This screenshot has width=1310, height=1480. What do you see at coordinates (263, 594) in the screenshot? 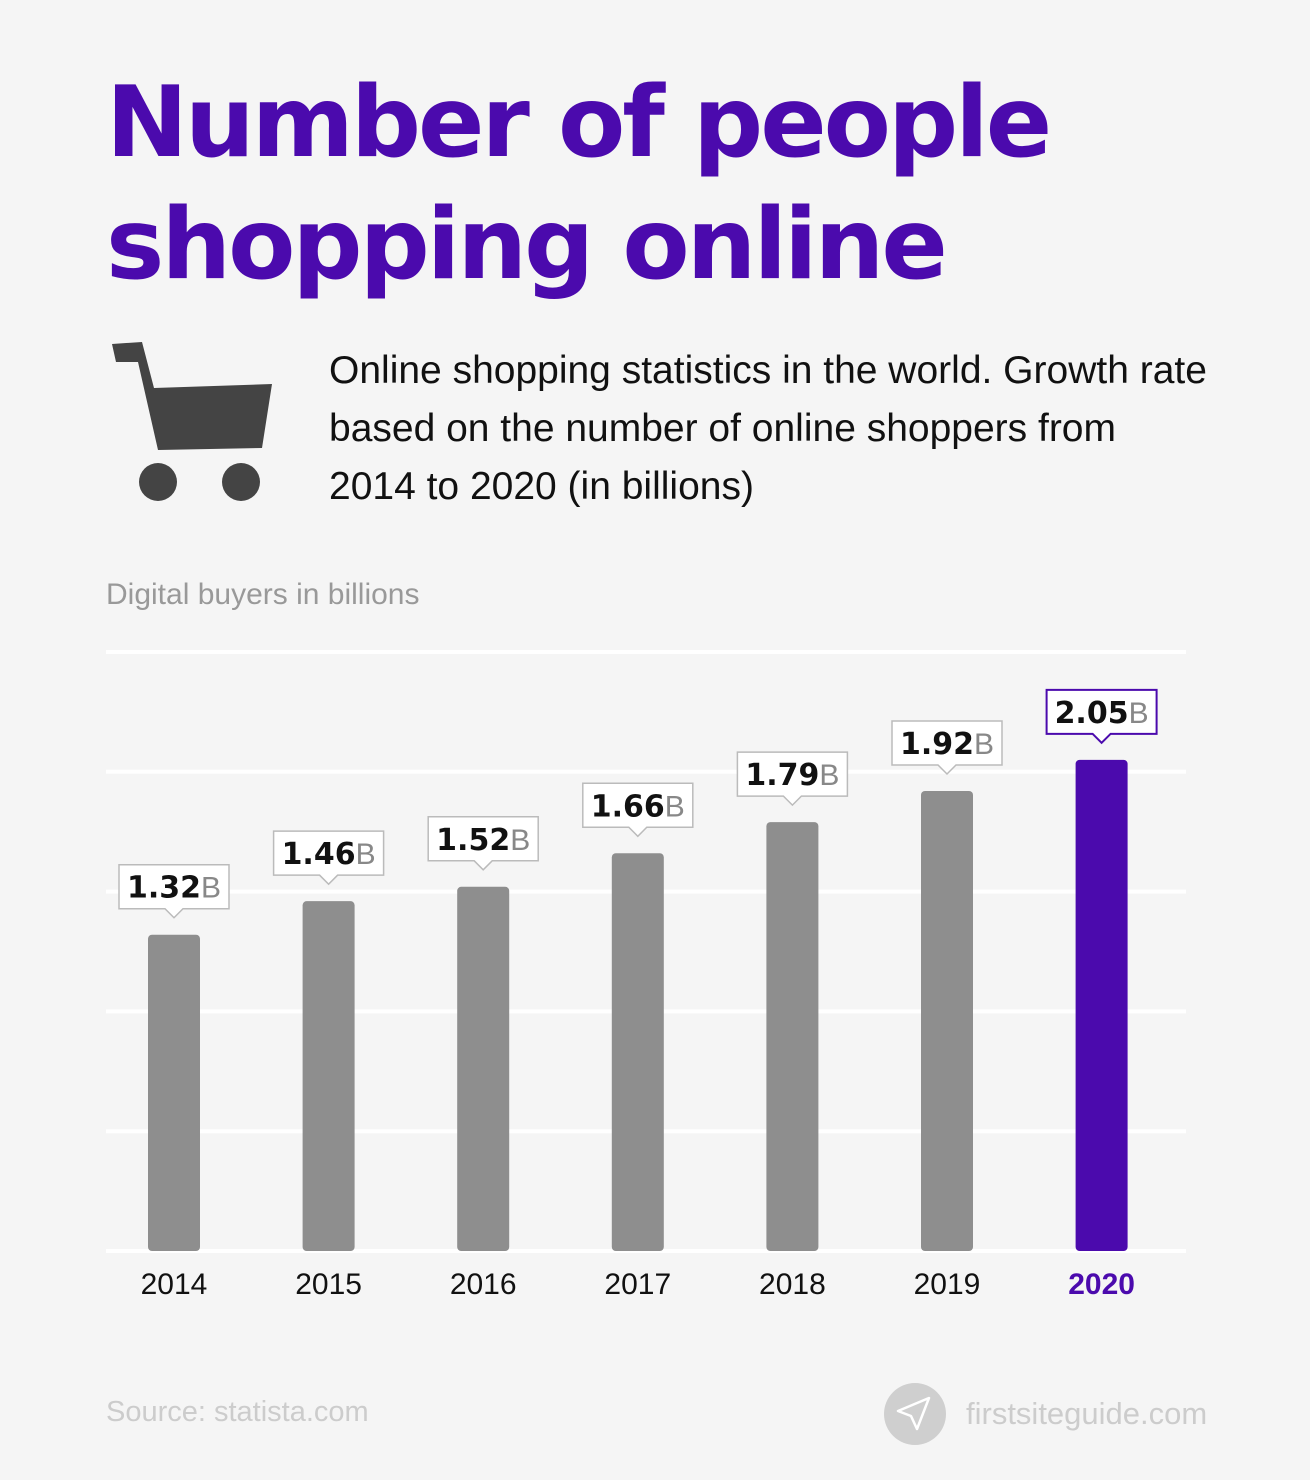
I see `y-axis-label: Digital buyers in billions` at bounding box center [263, 594].